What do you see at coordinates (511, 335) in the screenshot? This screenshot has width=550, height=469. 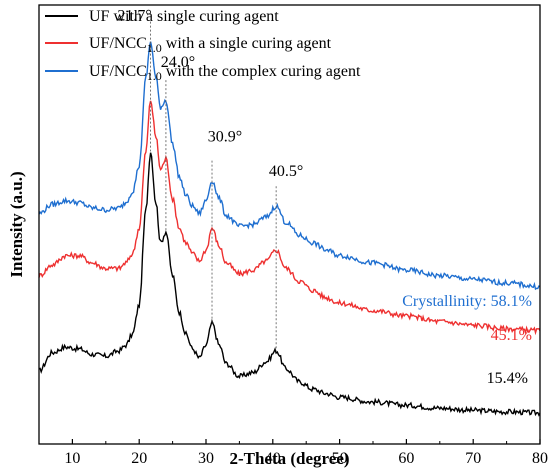 I see `crystallinity-label-2: 45.1%` at bounding box center [511, 335].